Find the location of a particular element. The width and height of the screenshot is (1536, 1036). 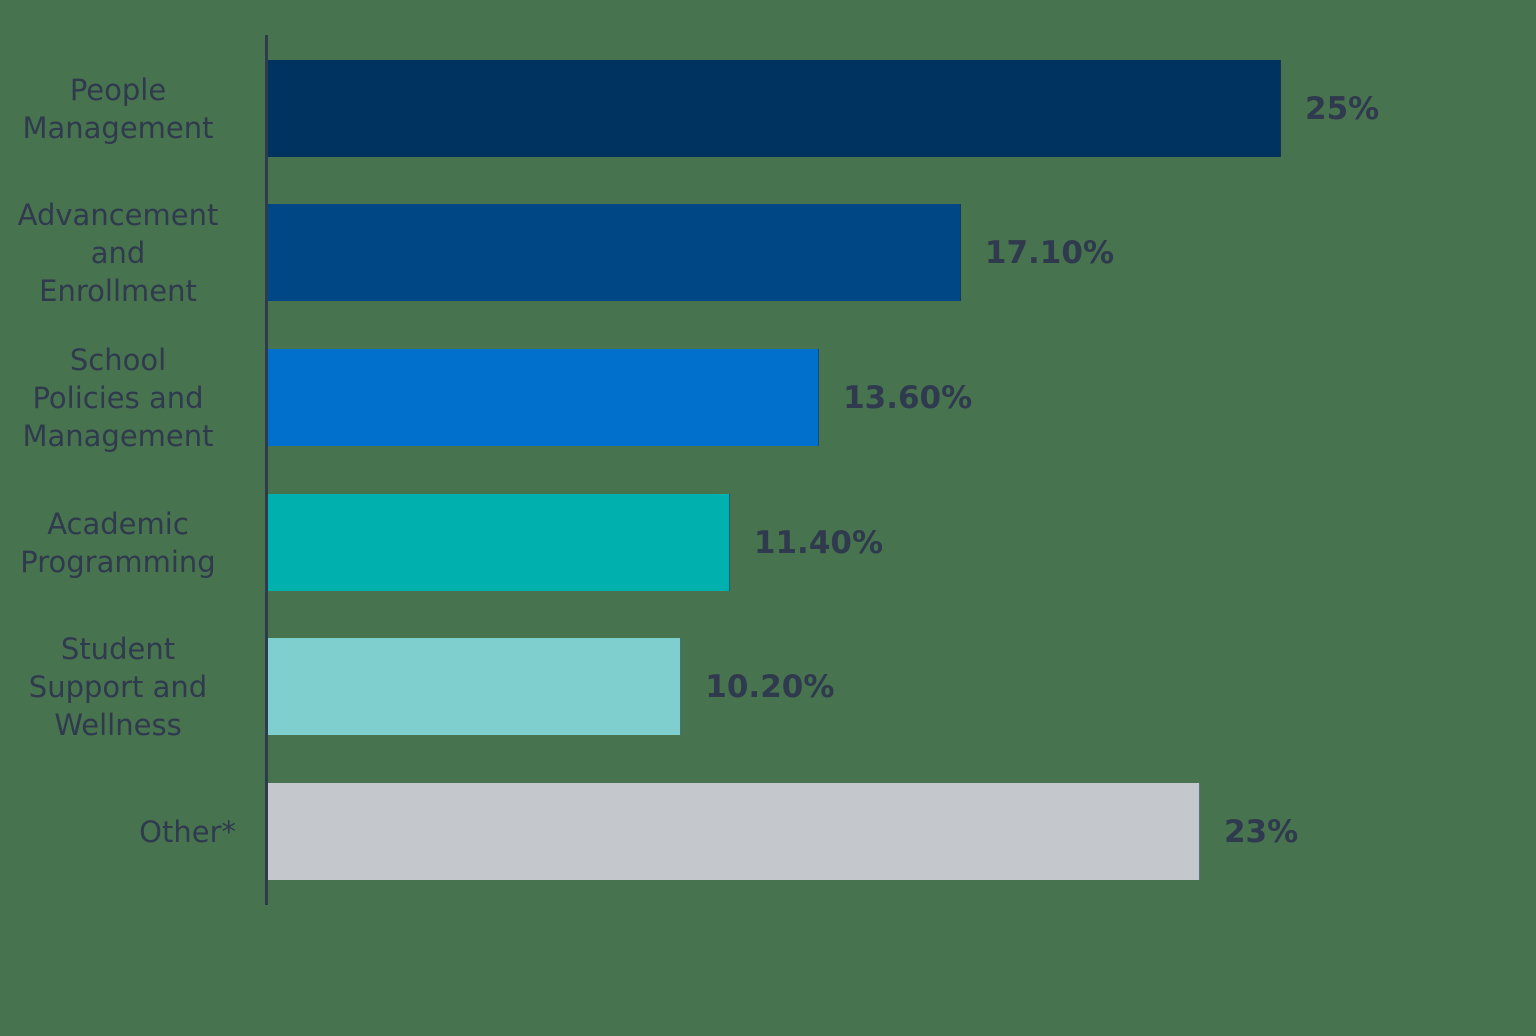

category-label: Academic Programming is located at coordinates (118, 542).